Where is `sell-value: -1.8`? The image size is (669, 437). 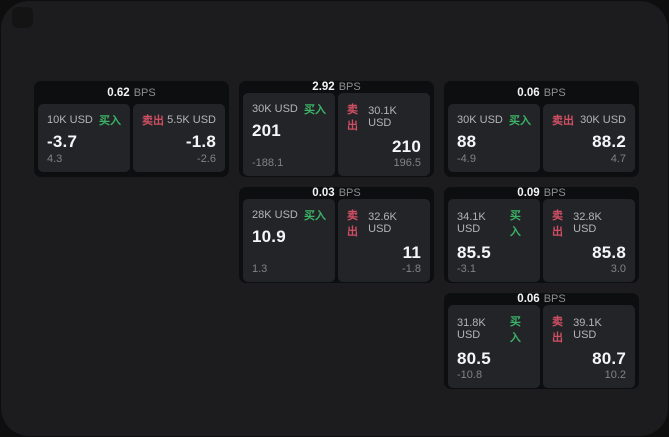 sell-value: -1.8 is located at coordinates (200, 141).